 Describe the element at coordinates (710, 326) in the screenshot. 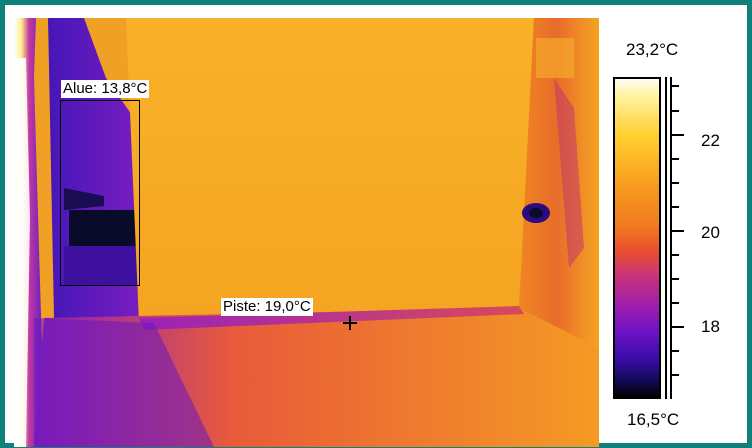

I see `colorbar-tick-label: 18` at that location.